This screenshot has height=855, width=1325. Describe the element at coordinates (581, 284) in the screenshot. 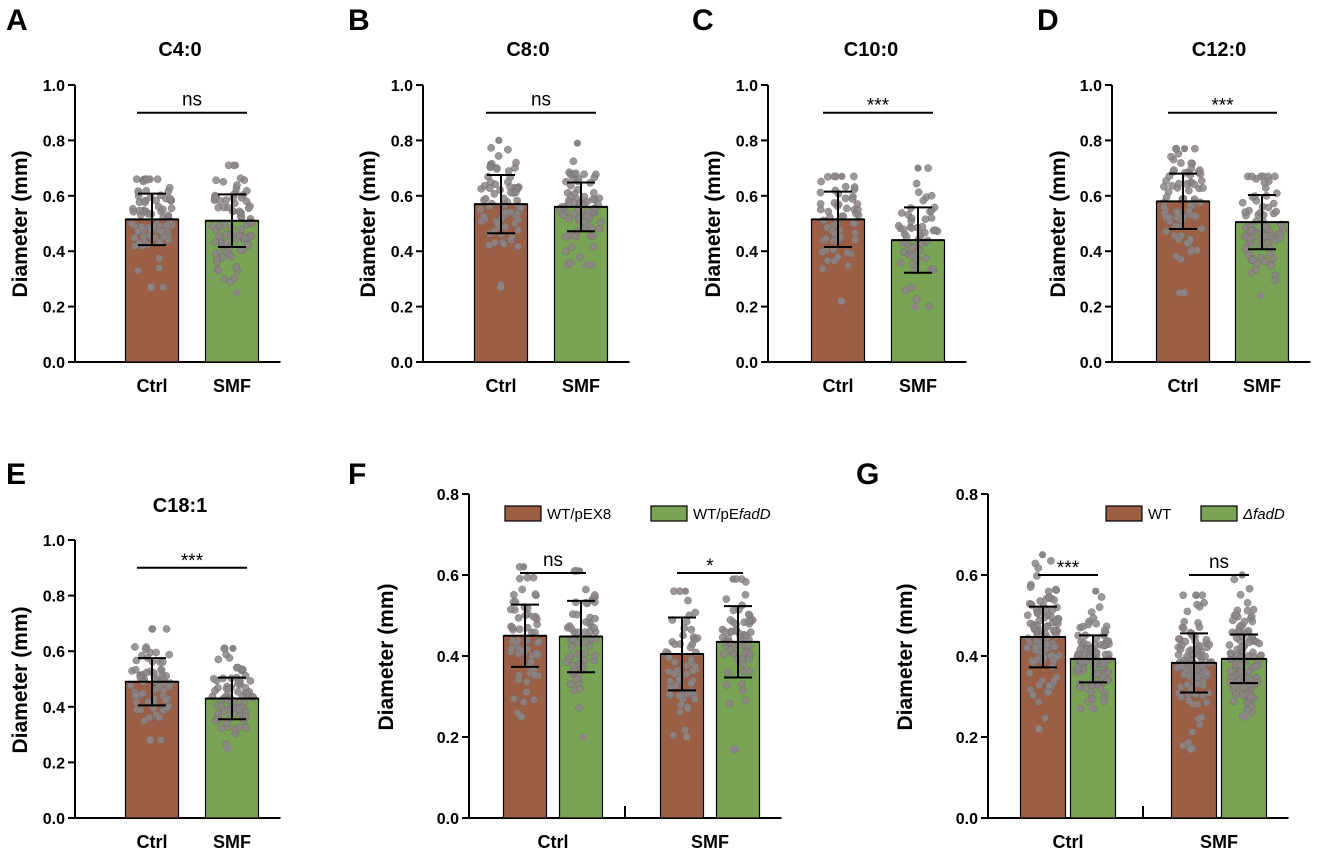

I see `bar-smf` at that location.